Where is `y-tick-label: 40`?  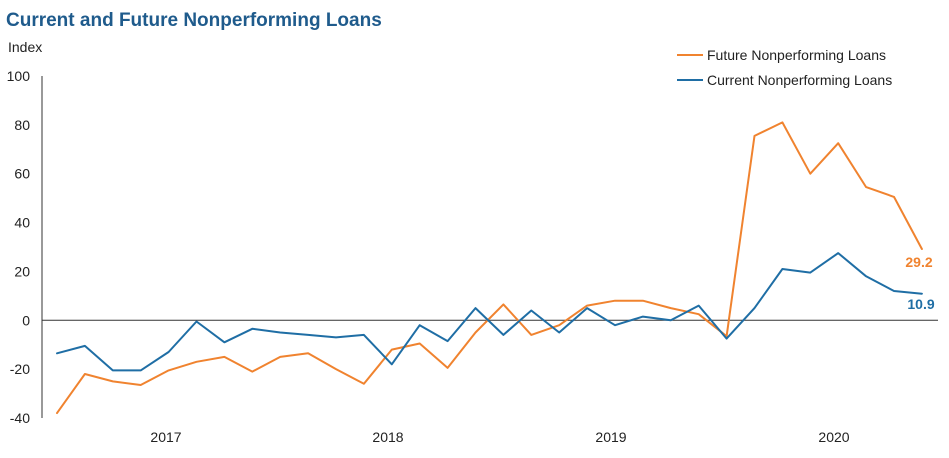
y-tick-label: 40 is located at coordinates (22, 223).